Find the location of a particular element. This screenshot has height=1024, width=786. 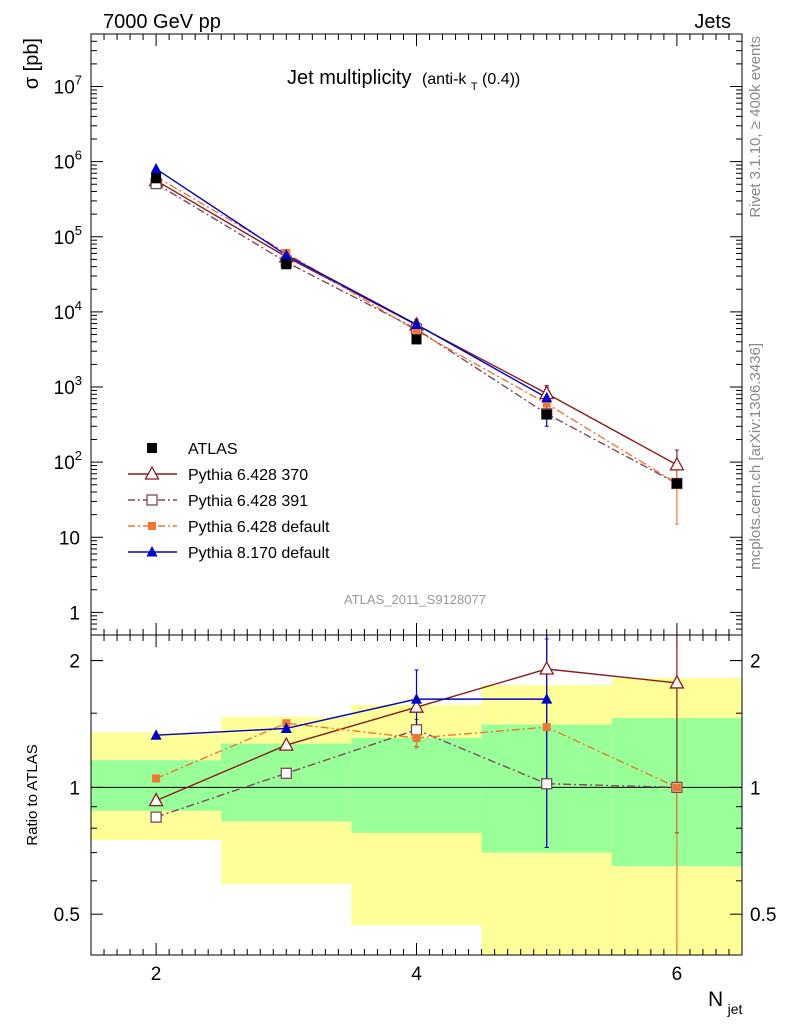

main-y-tick-label: 10³ is located at coordinates (68, 386).